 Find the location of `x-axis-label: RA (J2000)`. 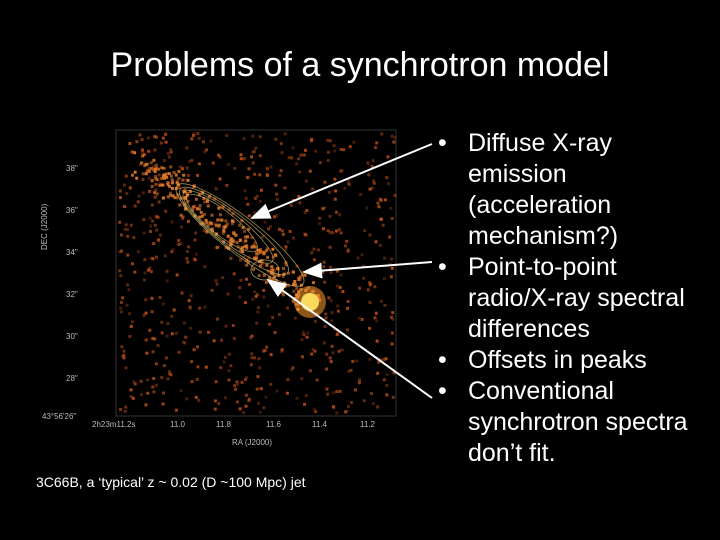

x-axis-label: RA (J2000) is located at coordinates (252, 442).